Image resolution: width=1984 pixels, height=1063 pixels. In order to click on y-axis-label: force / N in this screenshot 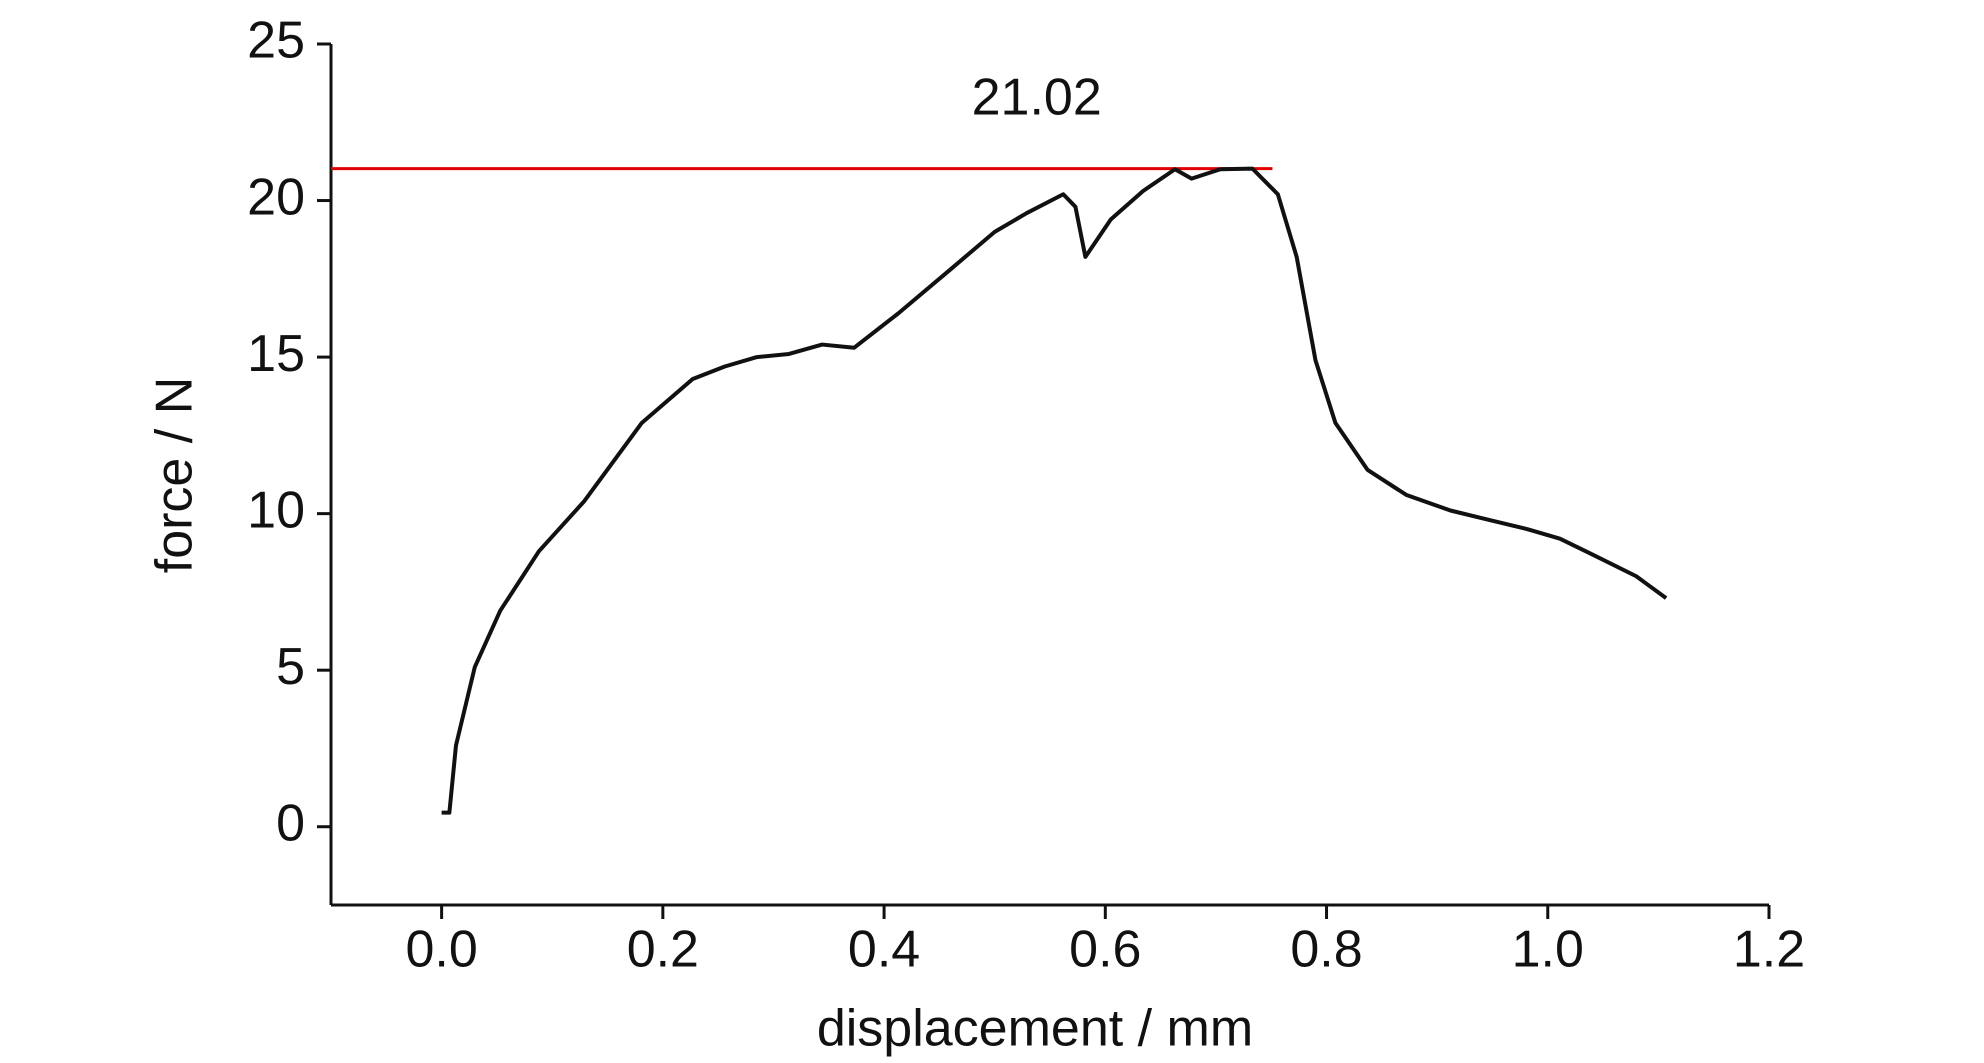, I will do `click(175, 475)`.